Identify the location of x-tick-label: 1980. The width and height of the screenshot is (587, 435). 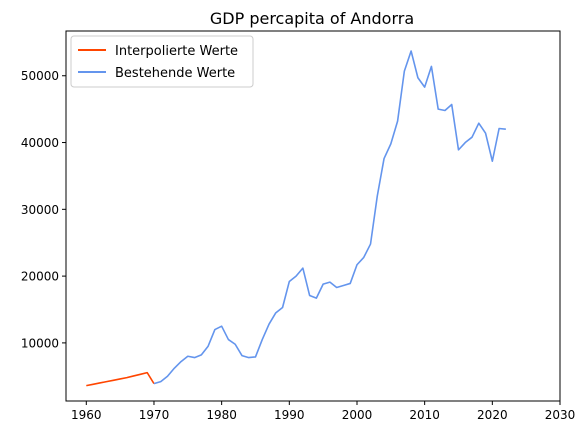
(221, 415).